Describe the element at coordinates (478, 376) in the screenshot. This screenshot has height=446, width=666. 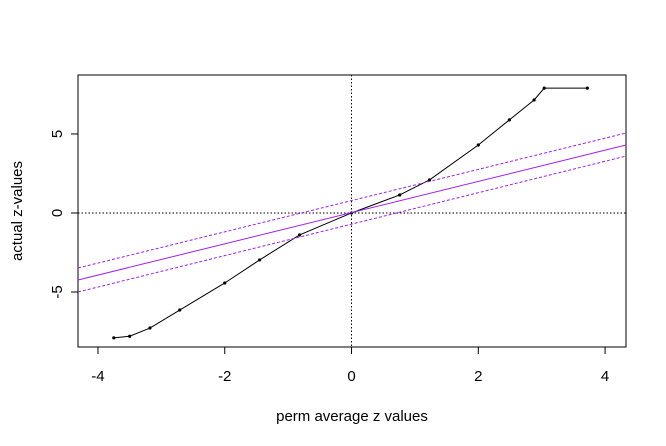
I see `x-tick-label: 2` at that location.